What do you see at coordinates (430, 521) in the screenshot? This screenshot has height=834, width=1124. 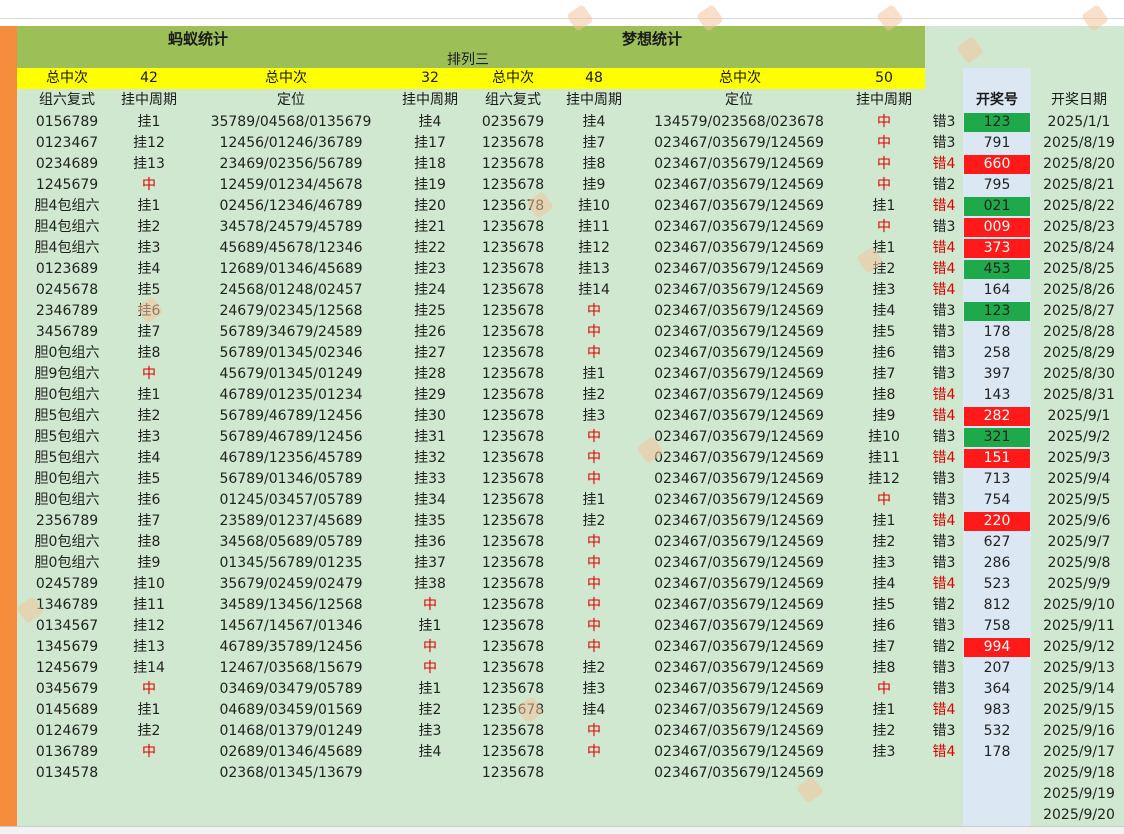 I see `cell-d: 挂35` at bounding box center [430, 521].